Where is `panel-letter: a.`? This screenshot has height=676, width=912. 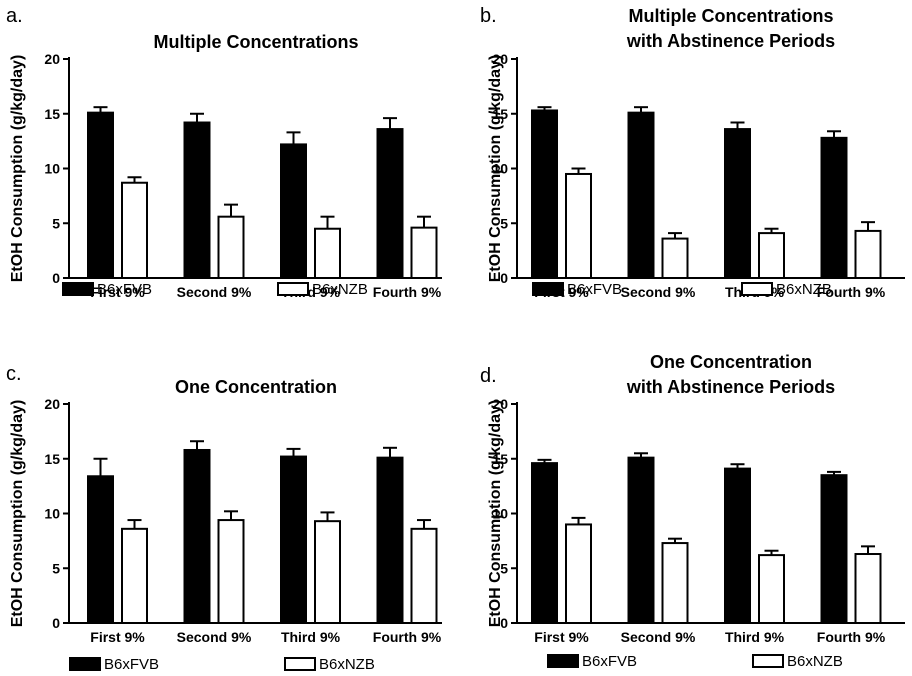
panel-letter: a. is located at coordinates (14, 16).